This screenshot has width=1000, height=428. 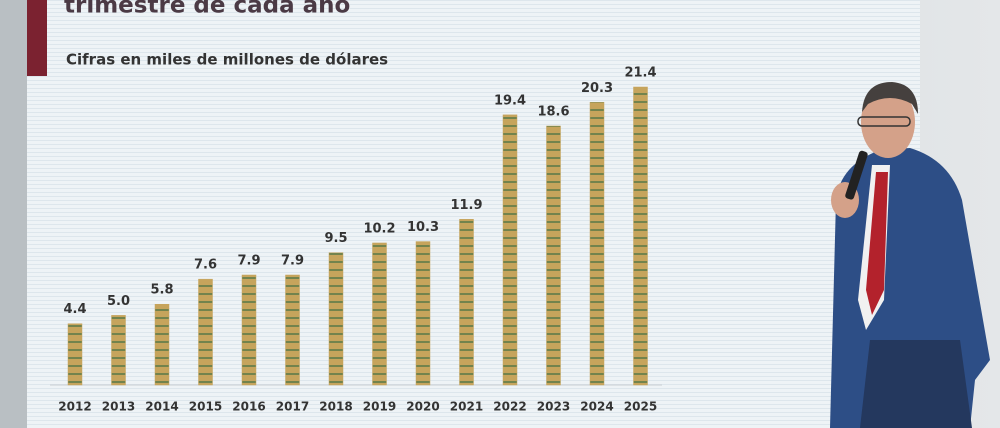 What do you see at coordinates (161, 407) in the screenshot?
I see `x-tick-label: 2014` at bounding box center [161, 407].